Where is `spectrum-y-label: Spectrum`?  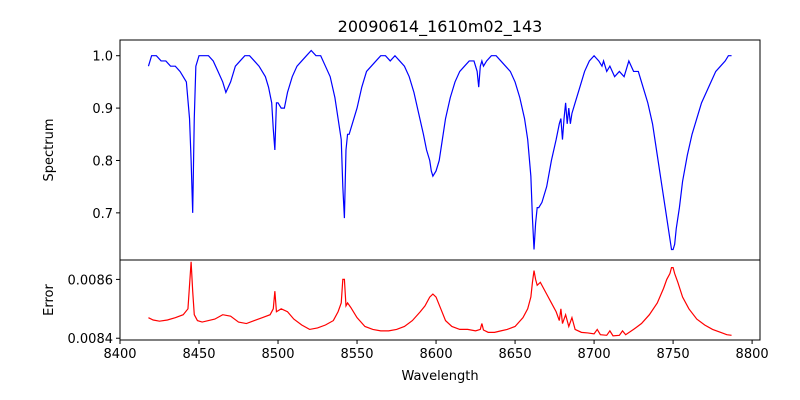
spectrum-y-label: Spectrum is located at coordinates (49, 150).